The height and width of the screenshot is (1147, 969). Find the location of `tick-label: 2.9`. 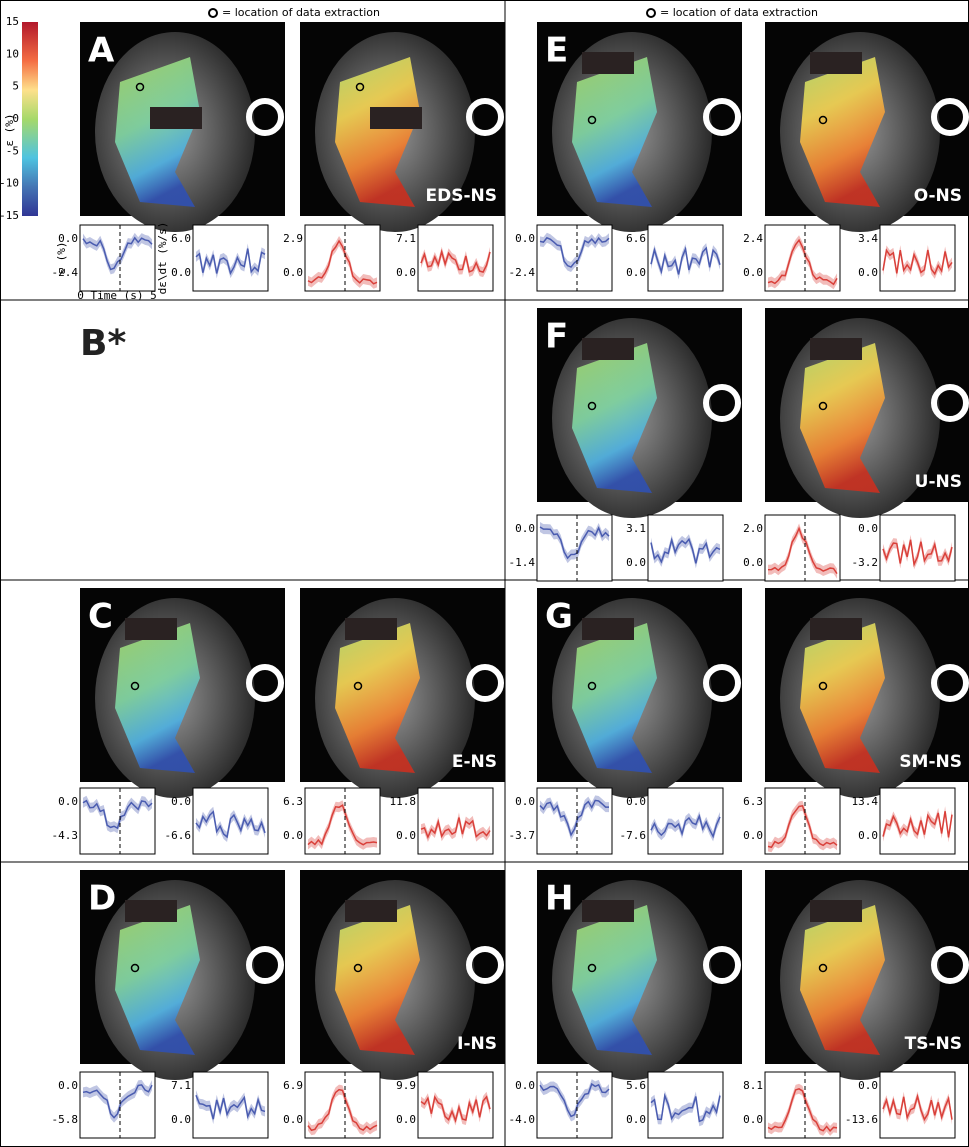

tick-label: 2.9 is located at coordinates (293, 238).